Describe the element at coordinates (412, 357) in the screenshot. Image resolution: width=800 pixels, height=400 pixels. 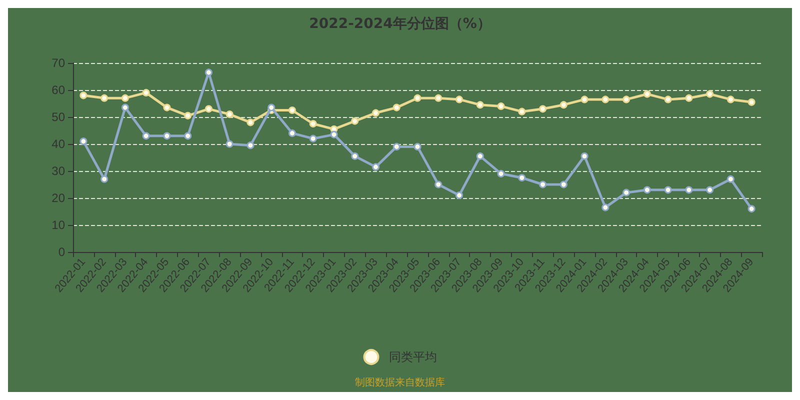
I see `legend-label: 同类平均` at that location.